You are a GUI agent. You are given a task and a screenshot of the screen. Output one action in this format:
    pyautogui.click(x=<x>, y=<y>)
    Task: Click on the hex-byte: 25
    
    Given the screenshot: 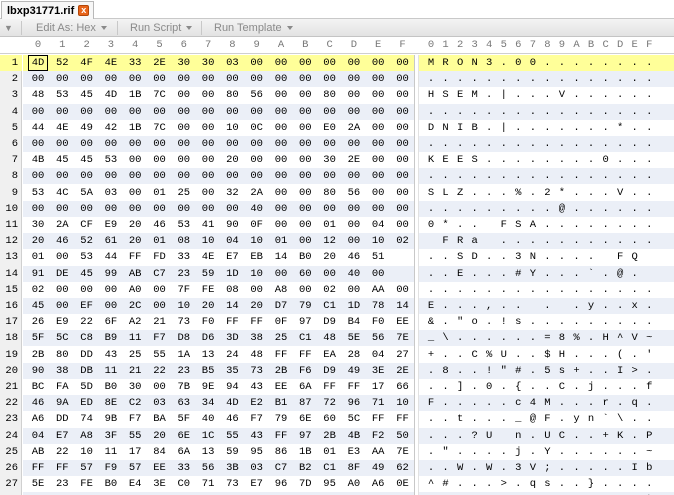 What is the action you would take?
    pyautogui.click(x=281, y=338)
    